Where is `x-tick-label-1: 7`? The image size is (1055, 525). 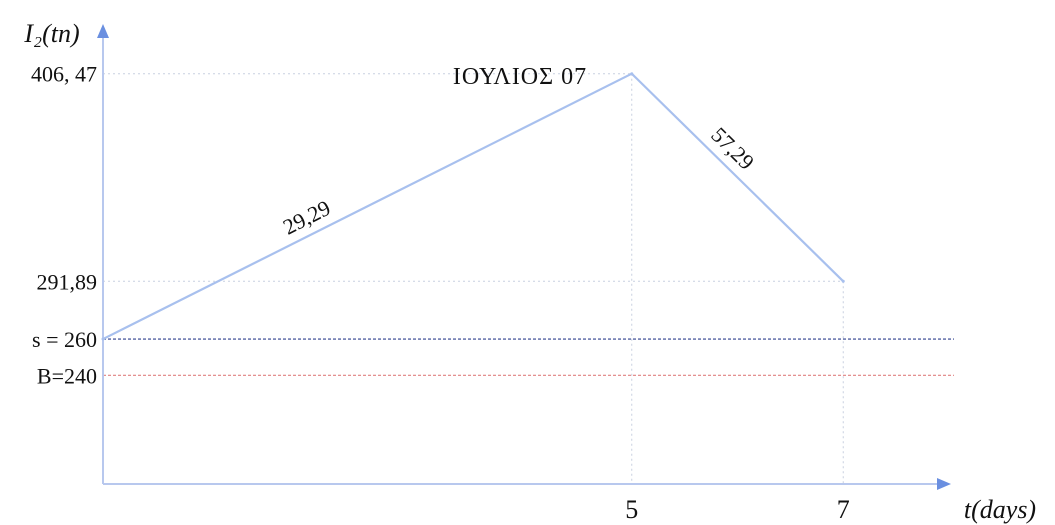 x-tick-label-1: 7 is located at coordinates (843, 509).